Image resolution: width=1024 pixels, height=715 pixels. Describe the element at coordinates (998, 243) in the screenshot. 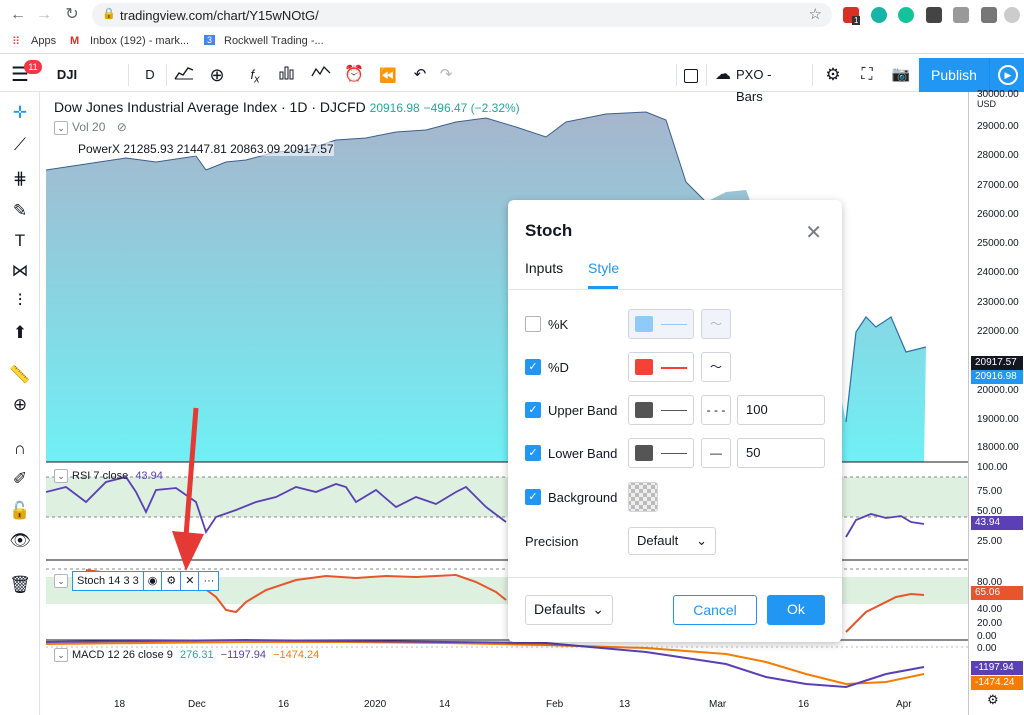

I see `price-tick: 25000.00` at that location.